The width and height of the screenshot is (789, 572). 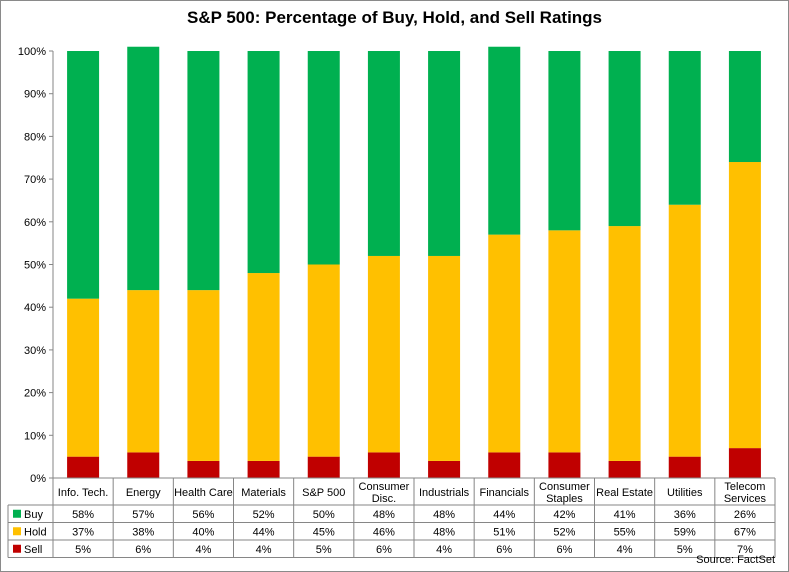 What do you see at coordinates (625, 515) in the screenshot?
I see `data-label-buy: 41%` at bounding box center [625, 515].